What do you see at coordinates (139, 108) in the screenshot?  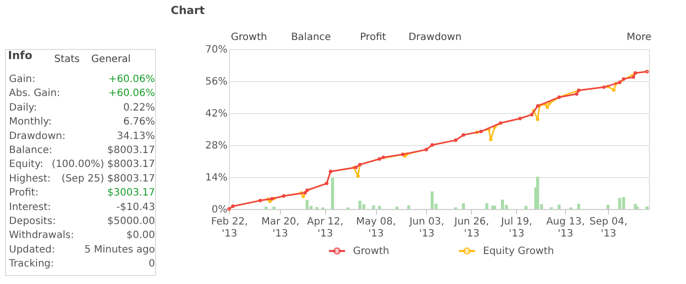 I see `text: 0.22%` at bounding box center [139, 108].